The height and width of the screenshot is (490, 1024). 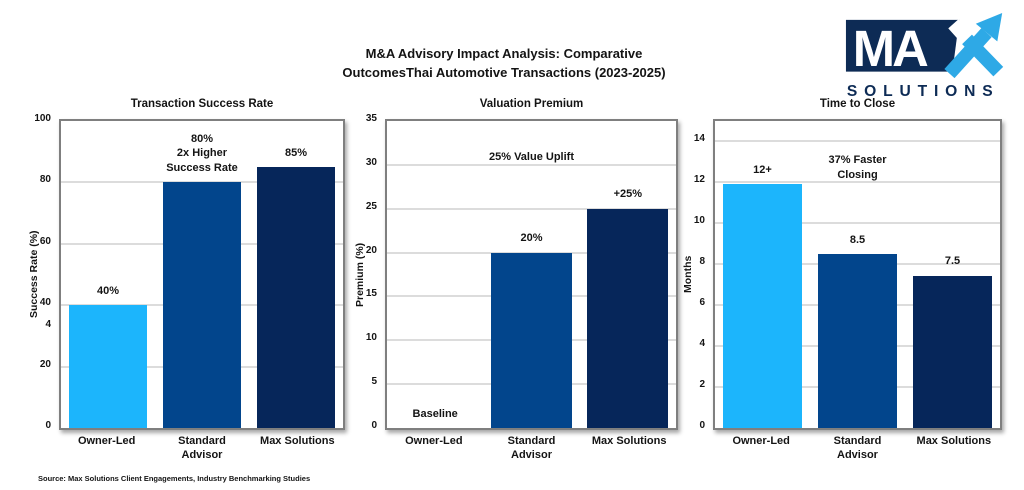 I want to click on y-tick-label: 2, so click(x=702, y=385).